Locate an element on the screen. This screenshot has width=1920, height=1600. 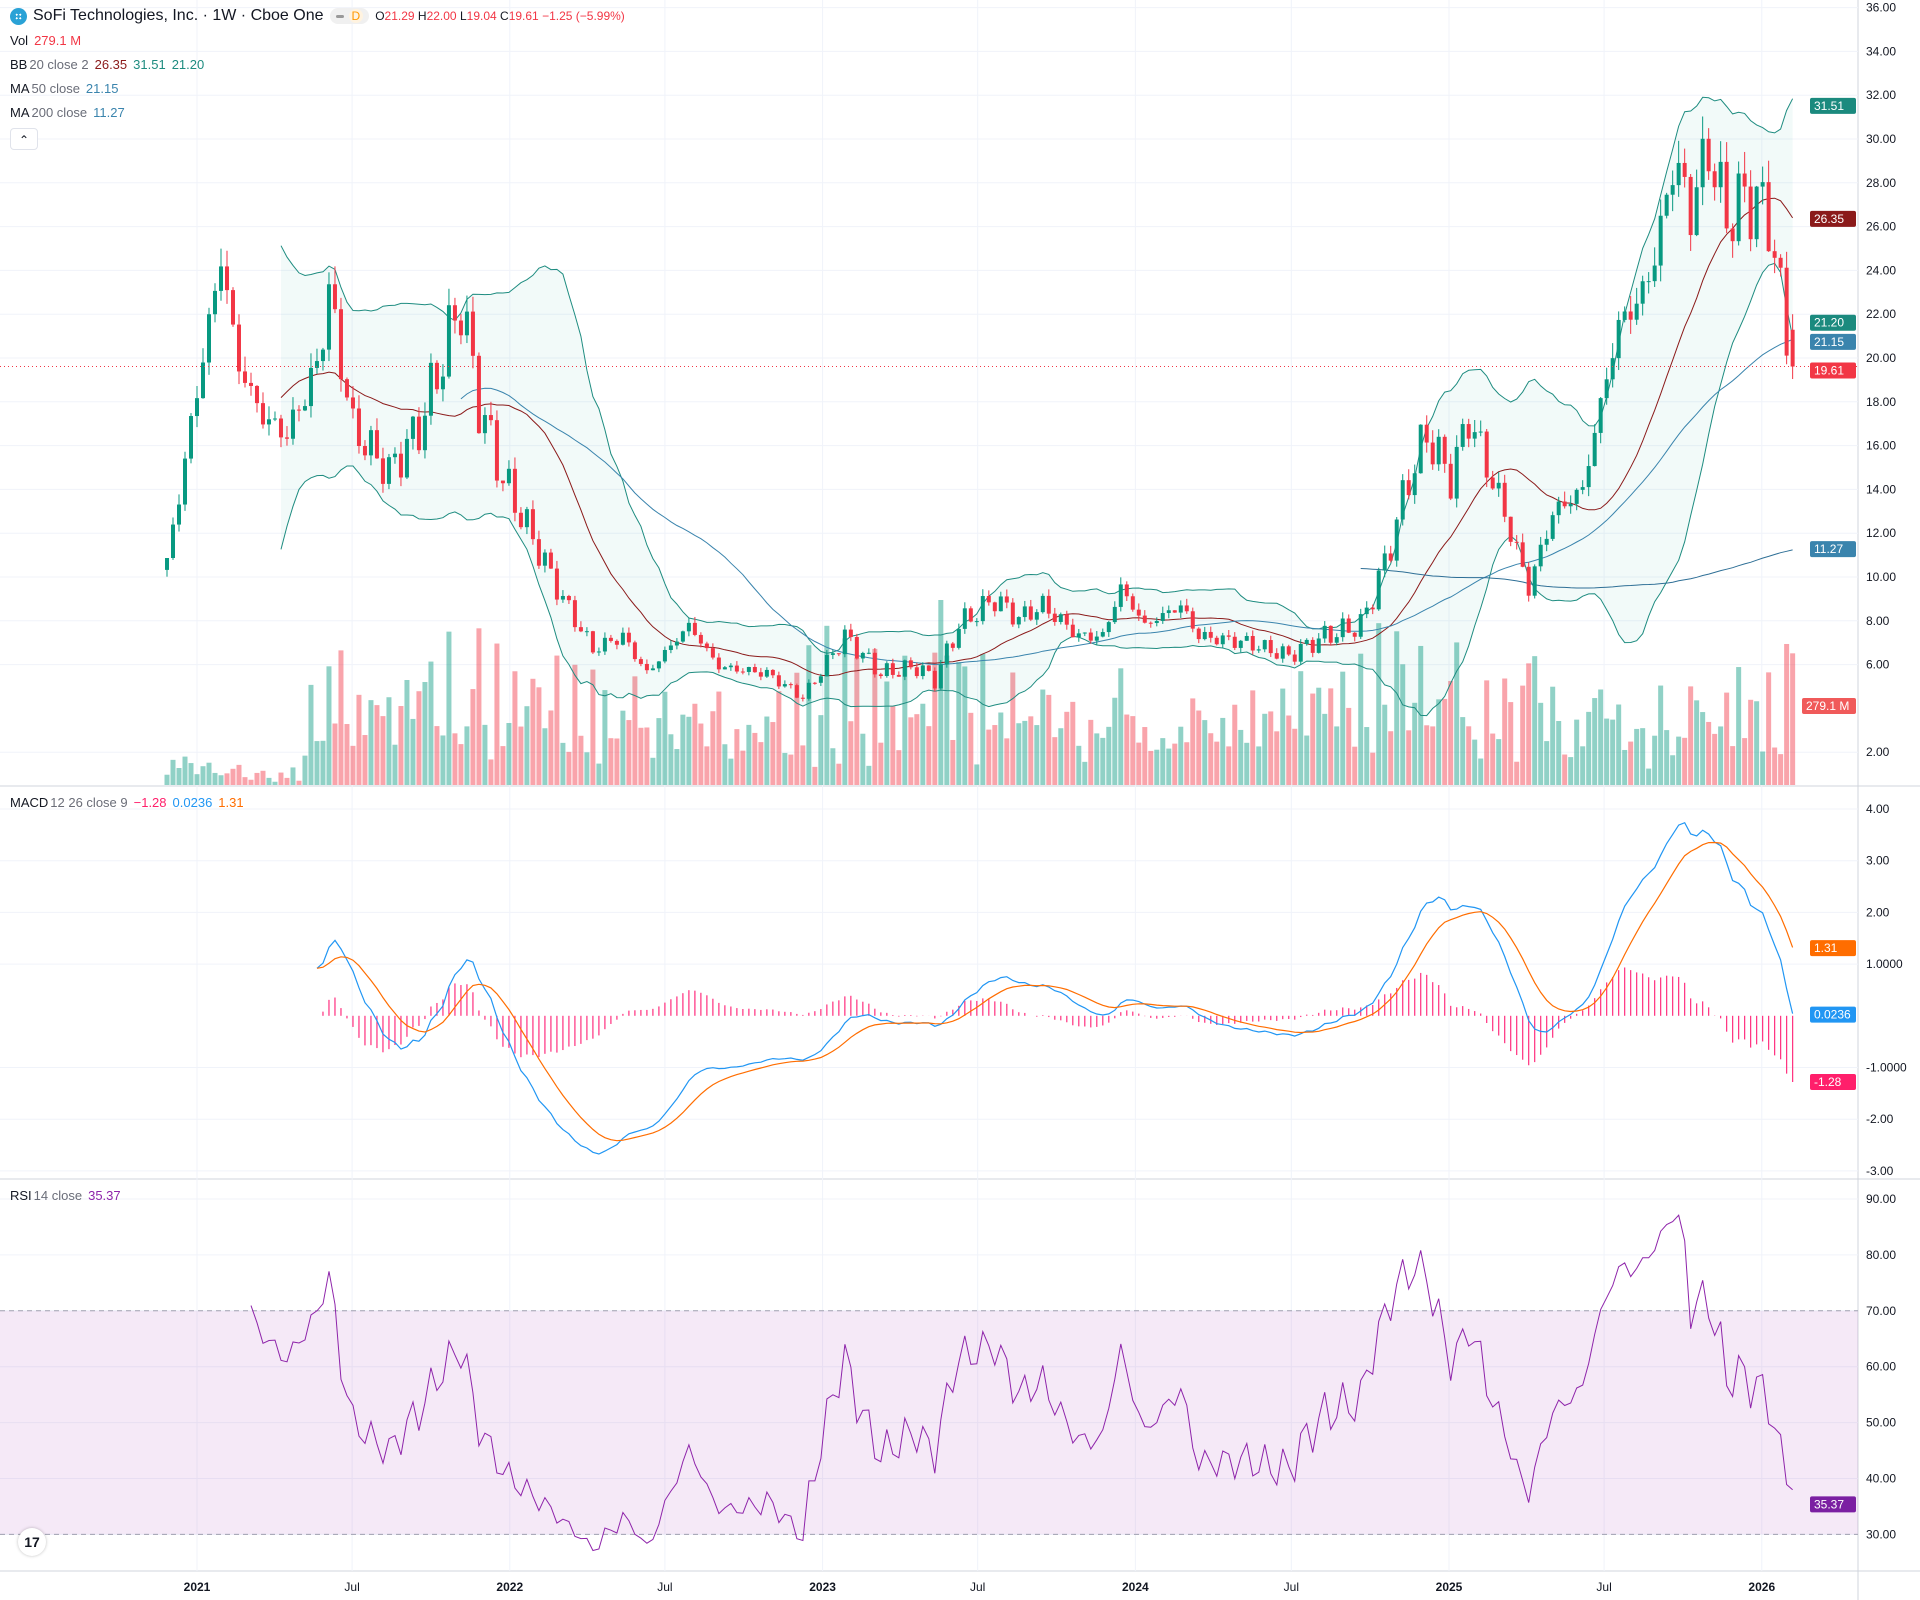
axis-tick-label: 3.00 is located at coordinates (1878, 861).